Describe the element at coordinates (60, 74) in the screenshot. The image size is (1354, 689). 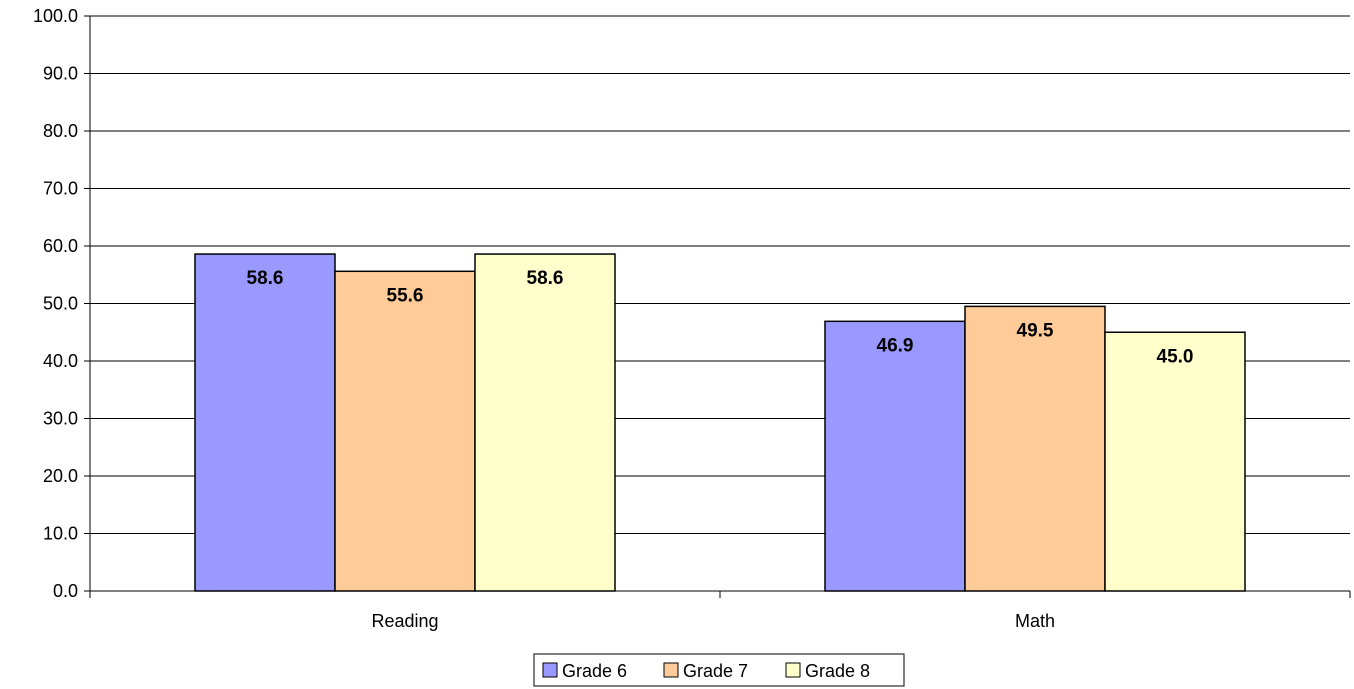
I see `y-tick-label: 90.0` at that location.